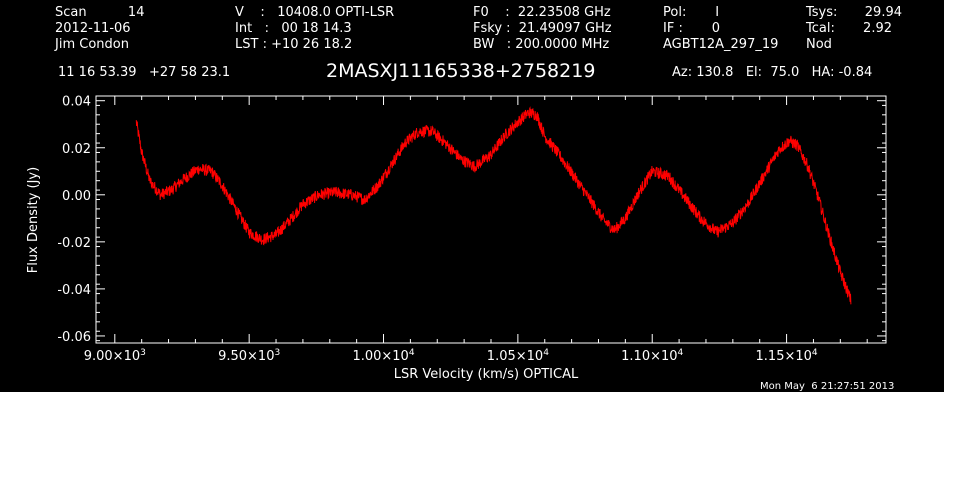  What do you see at coordinates (542, 12) in the screenshot?
I see `rest-frequency-label: F0 : 22.23508 GHz` at bounding box center [542, 12].